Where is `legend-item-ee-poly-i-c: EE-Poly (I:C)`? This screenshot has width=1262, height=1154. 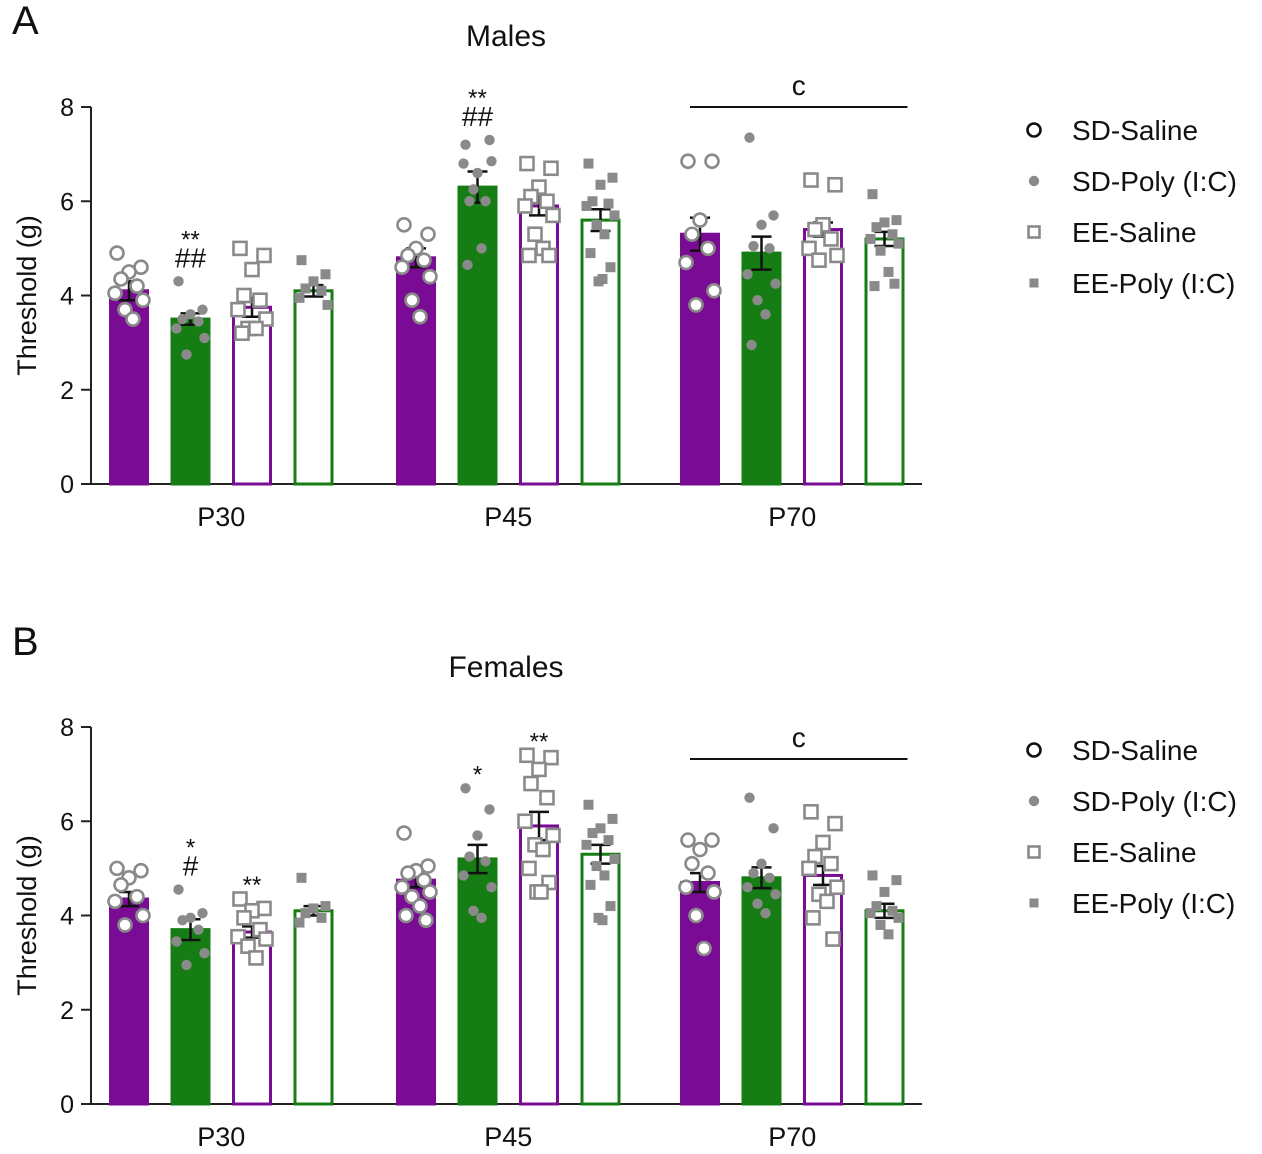
legend-item-ee-poly-i-c: EE-Poly (I:C) is located at coordinates (1132, 903).